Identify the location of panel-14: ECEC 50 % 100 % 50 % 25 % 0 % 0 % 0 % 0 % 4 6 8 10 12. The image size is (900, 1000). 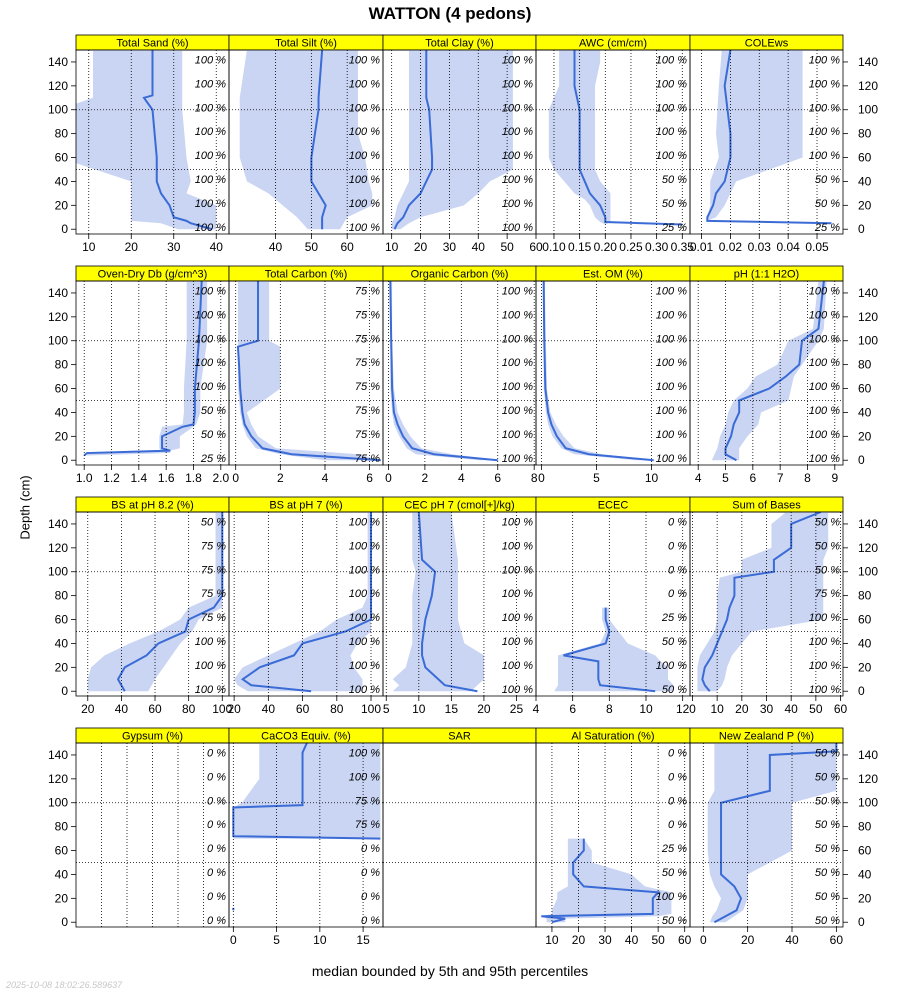
(612, 606).